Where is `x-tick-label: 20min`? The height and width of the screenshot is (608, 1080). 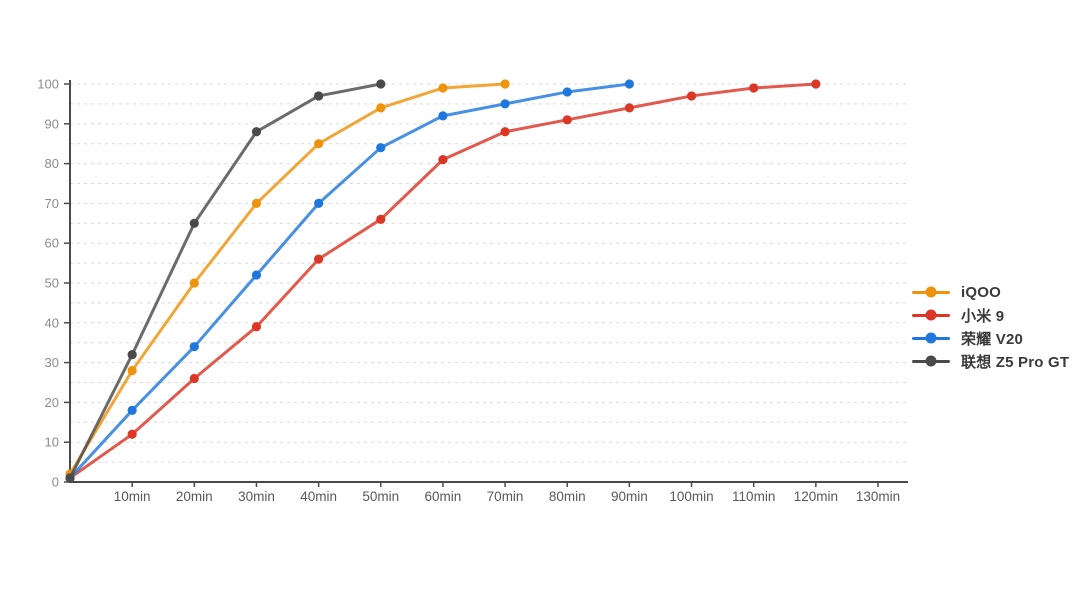 x-tick-label: 20min is located at coordinates (194, 496).